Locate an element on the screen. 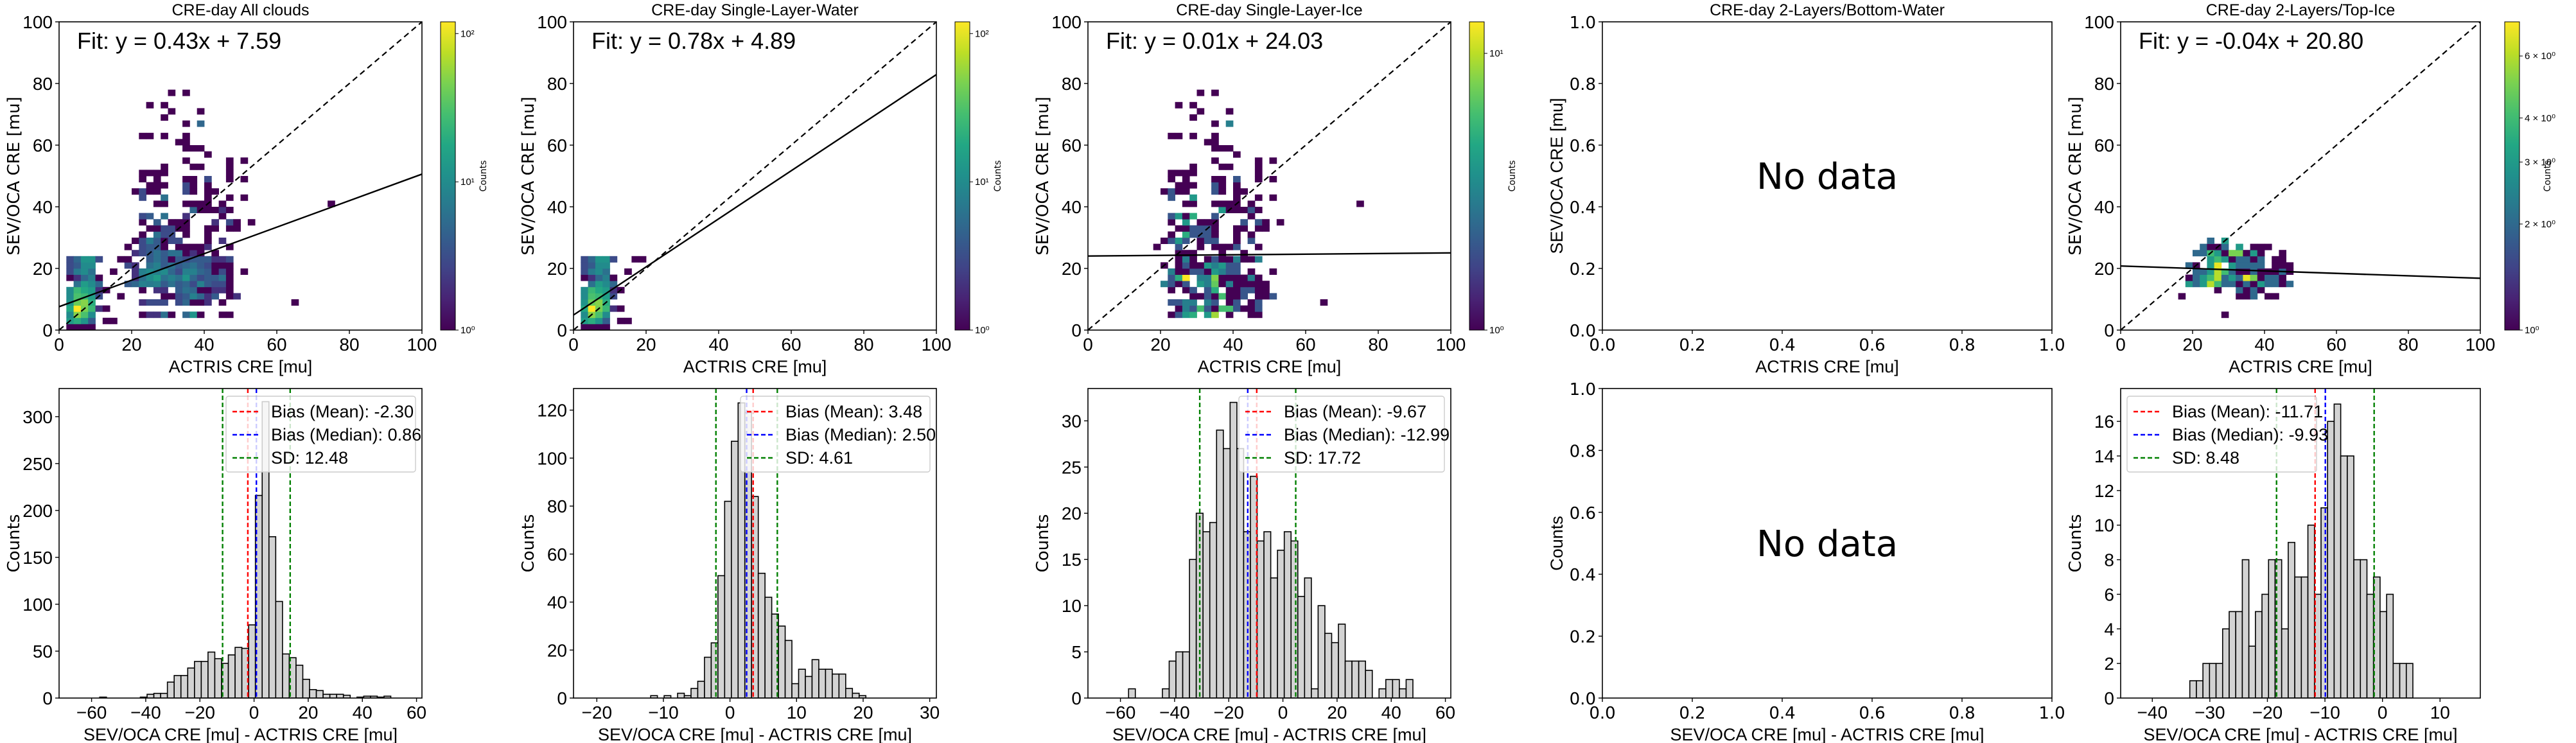  legend-entry: Bias (Mean): -11.71 is located at coordinates (2247, 412).